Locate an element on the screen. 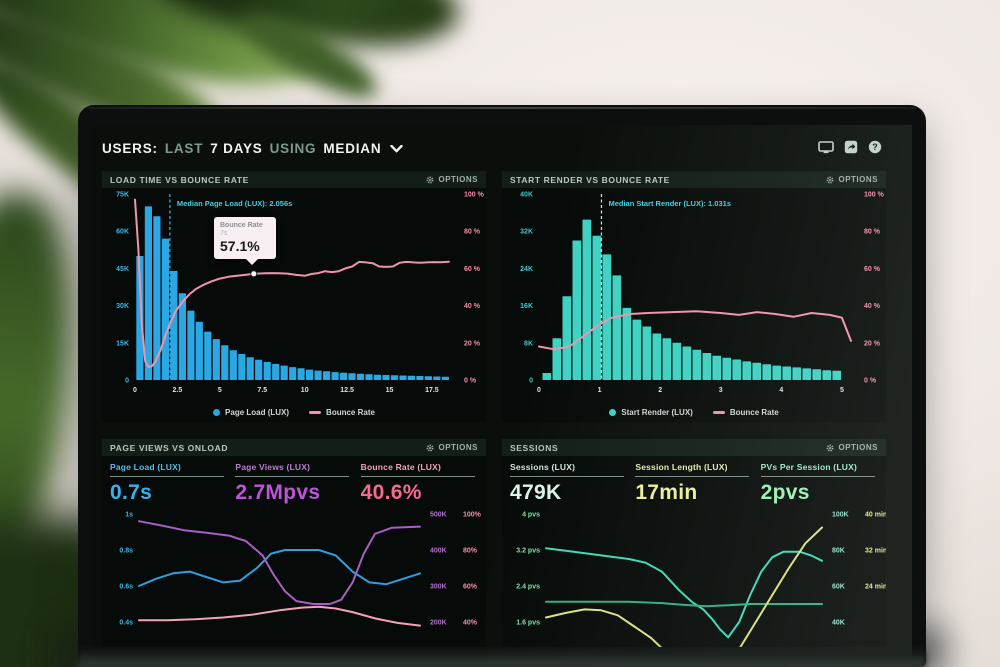 This screenshot has height=667, width=1000. svg-text: 32 min is located at coordinates (875, 551).